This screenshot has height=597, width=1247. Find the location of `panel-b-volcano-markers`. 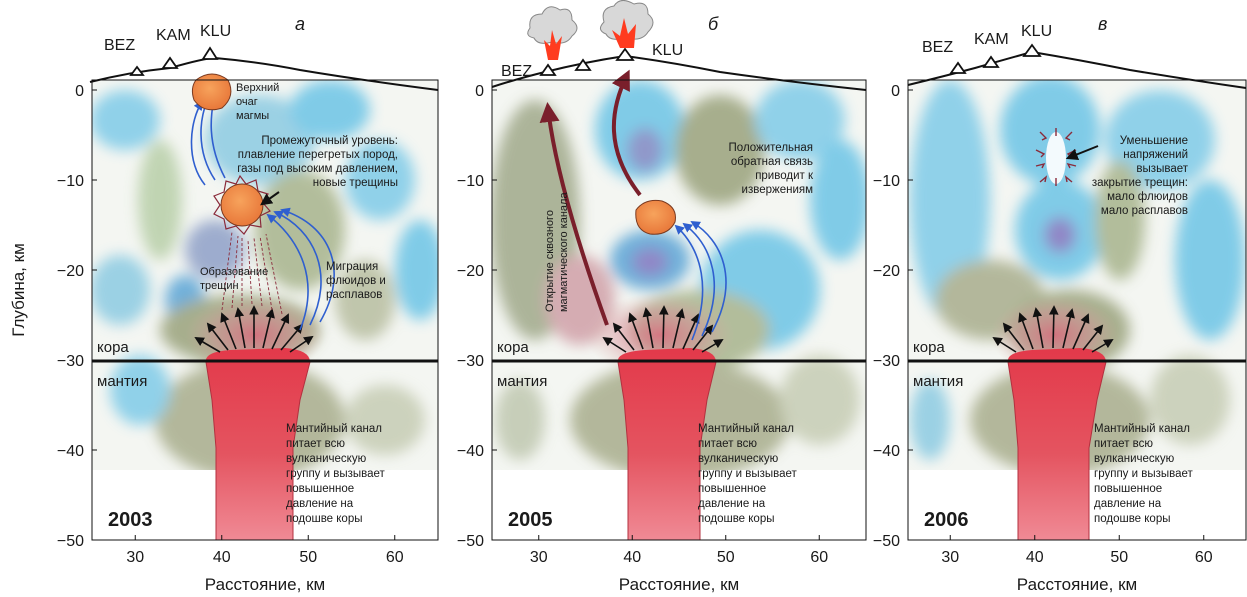

panel-b-volcano-markers is located at coordinates (587, 61).